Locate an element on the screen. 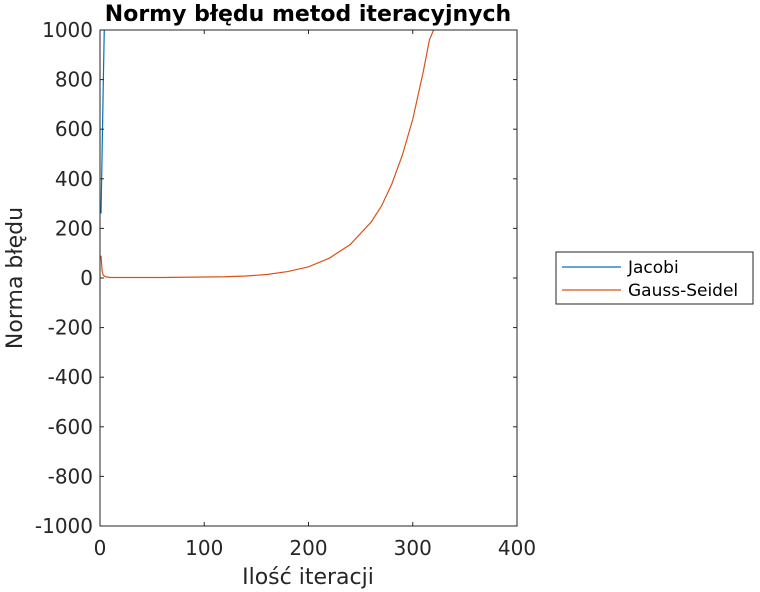 The height and width of the screenshot is (592, 760). series-line-jacobi is located at coordinates (102, 122).